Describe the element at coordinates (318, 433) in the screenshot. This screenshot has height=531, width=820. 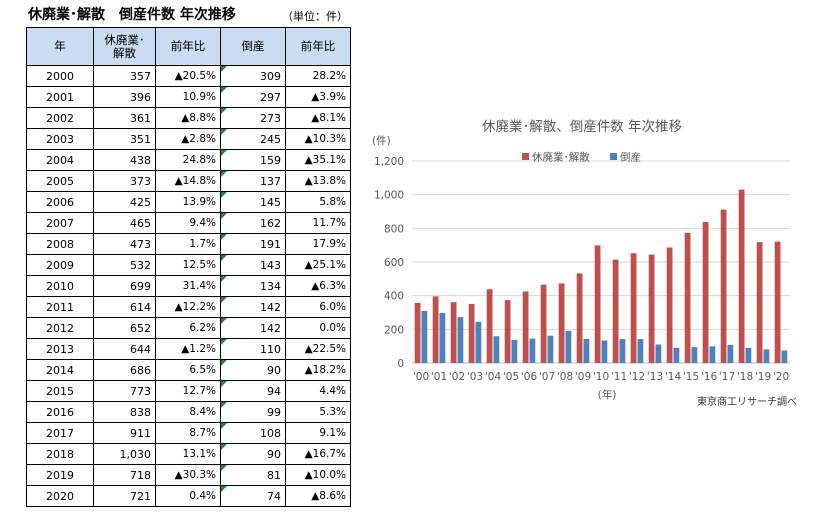
I see `cell-bankruptcy-yoy: 9.1%` at that location.